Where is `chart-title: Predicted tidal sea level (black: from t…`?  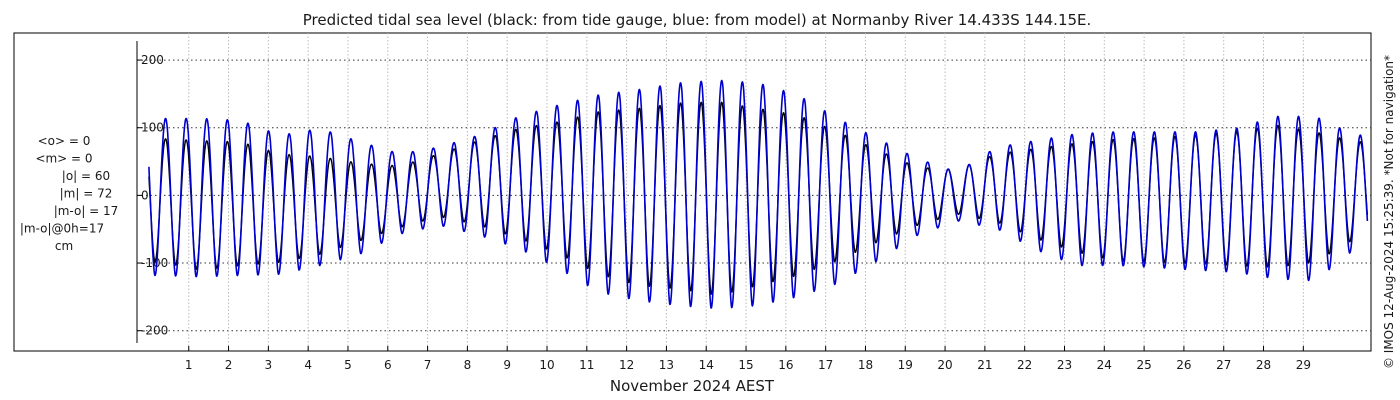
chart-title: Predicted tidal sea level (black: from t… is located at coordinates (697, 20).